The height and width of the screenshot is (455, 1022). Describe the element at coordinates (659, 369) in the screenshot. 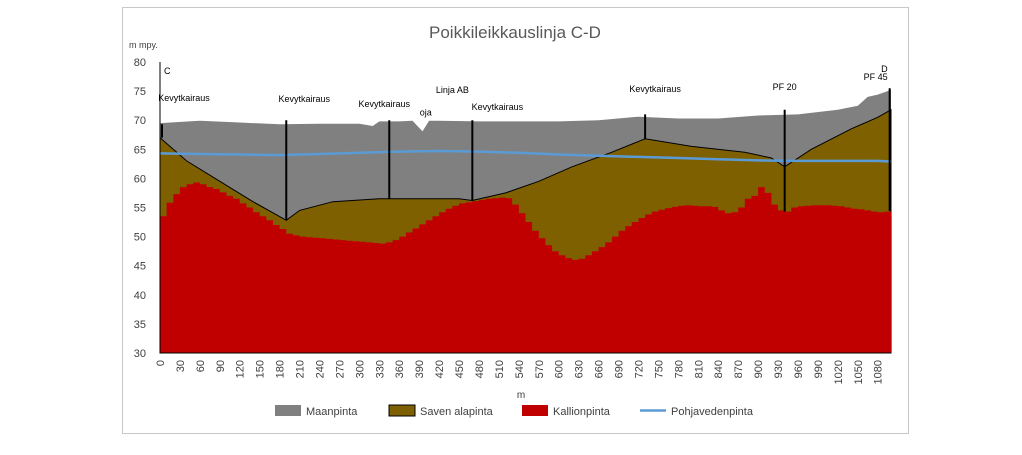

I see `x-tick-label: 750` at that location.